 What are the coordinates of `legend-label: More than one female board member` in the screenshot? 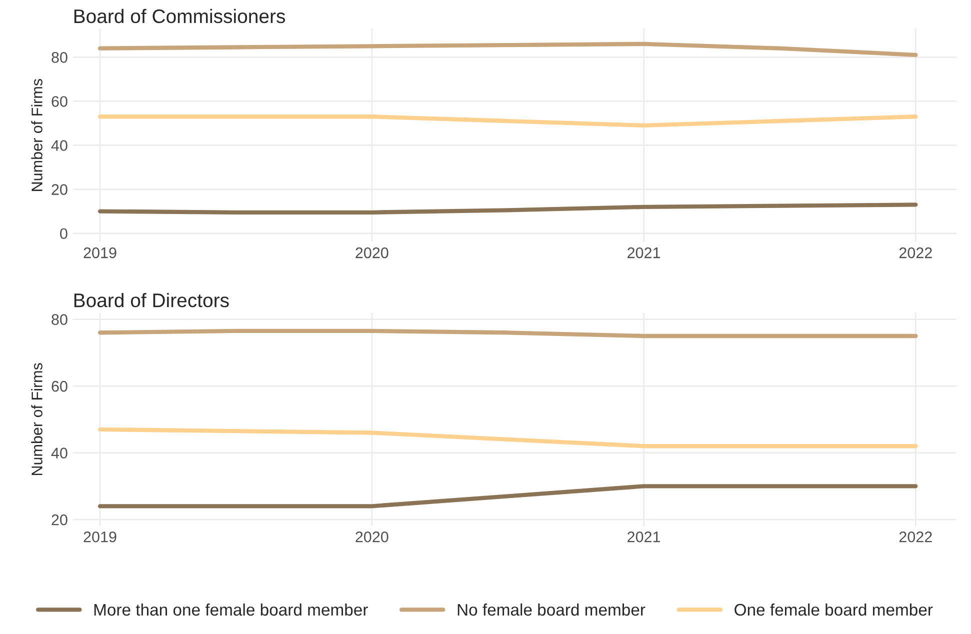 It's located at (231, 609).